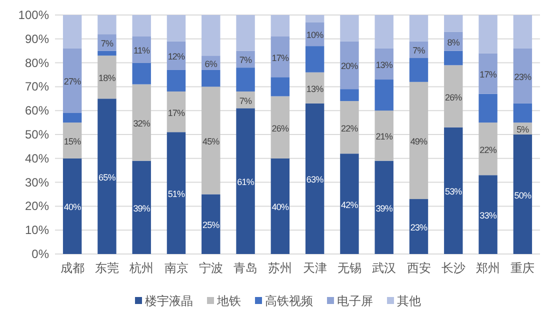  What do you see at coordinates (289, 301) in the screenshot?
I see `legend-label: 高铁视频` at bounding box center [289, 301].